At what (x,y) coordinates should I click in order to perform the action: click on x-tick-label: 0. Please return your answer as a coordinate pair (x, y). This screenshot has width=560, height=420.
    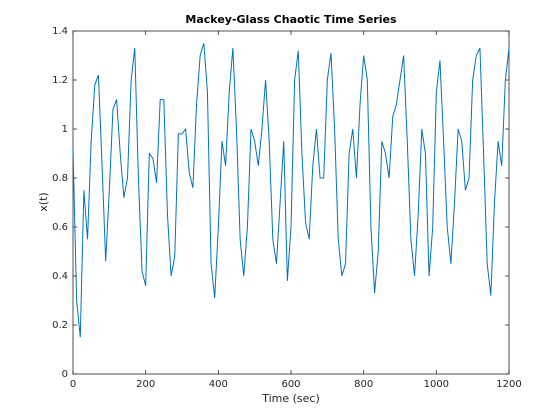
    Looking at the image, I should click on (73, 384).